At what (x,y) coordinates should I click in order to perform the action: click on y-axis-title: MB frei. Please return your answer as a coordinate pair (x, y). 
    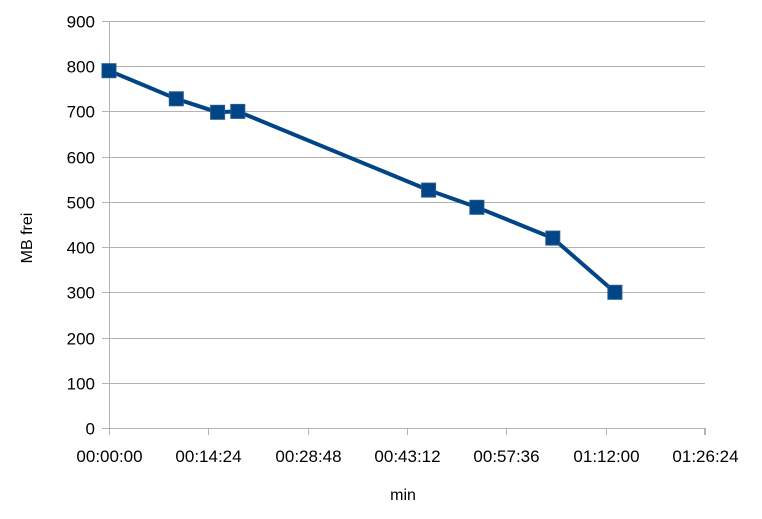
    Looking at the image, I should click on (27, 238).